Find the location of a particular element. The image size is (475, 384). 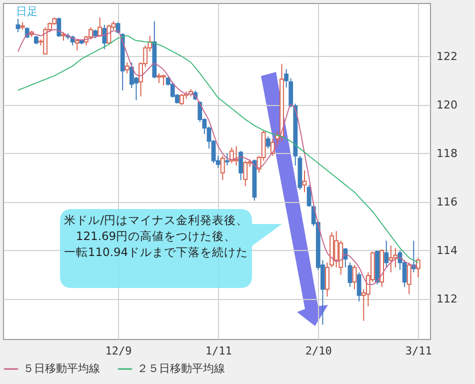

y-tick-label: 122 is located at coordinates (447, 56).